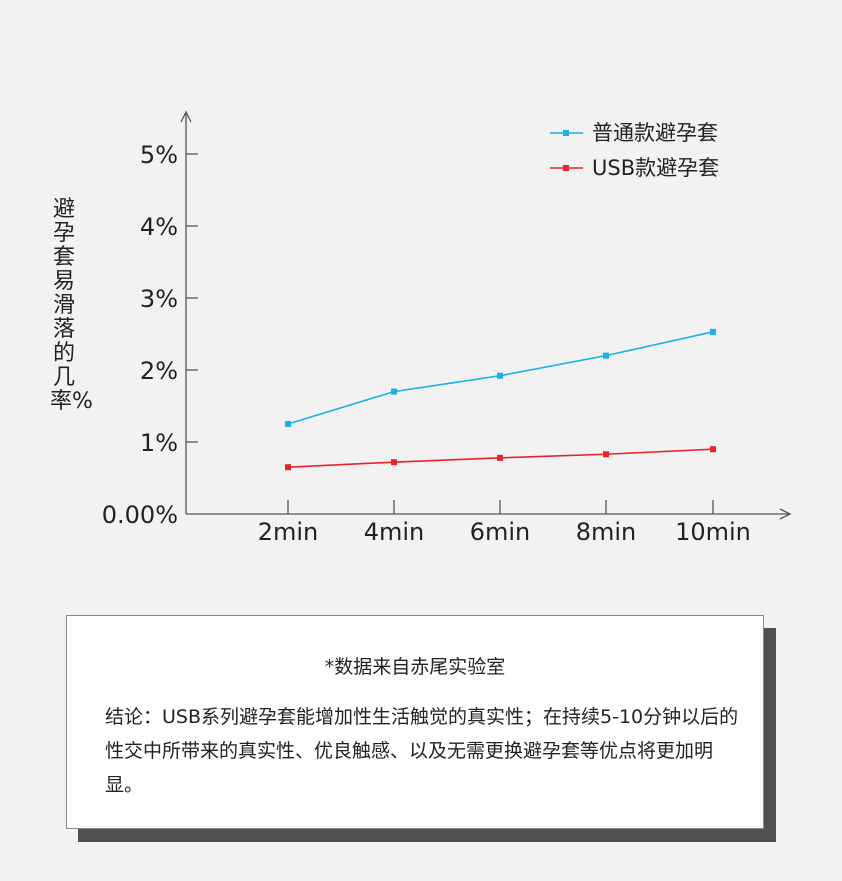  What do you see at coordinates (140, 515) in the screenshot?
I see `y-tick-label: 0.00%` at bounding box center [140, 515].